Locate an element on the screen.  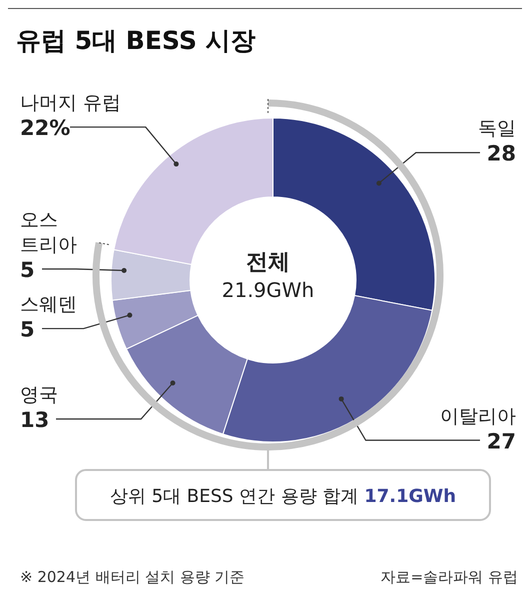
text: 상위 5대 BESS 연간 용량 합계 17.1GWh is located at coordinates (283, 496).